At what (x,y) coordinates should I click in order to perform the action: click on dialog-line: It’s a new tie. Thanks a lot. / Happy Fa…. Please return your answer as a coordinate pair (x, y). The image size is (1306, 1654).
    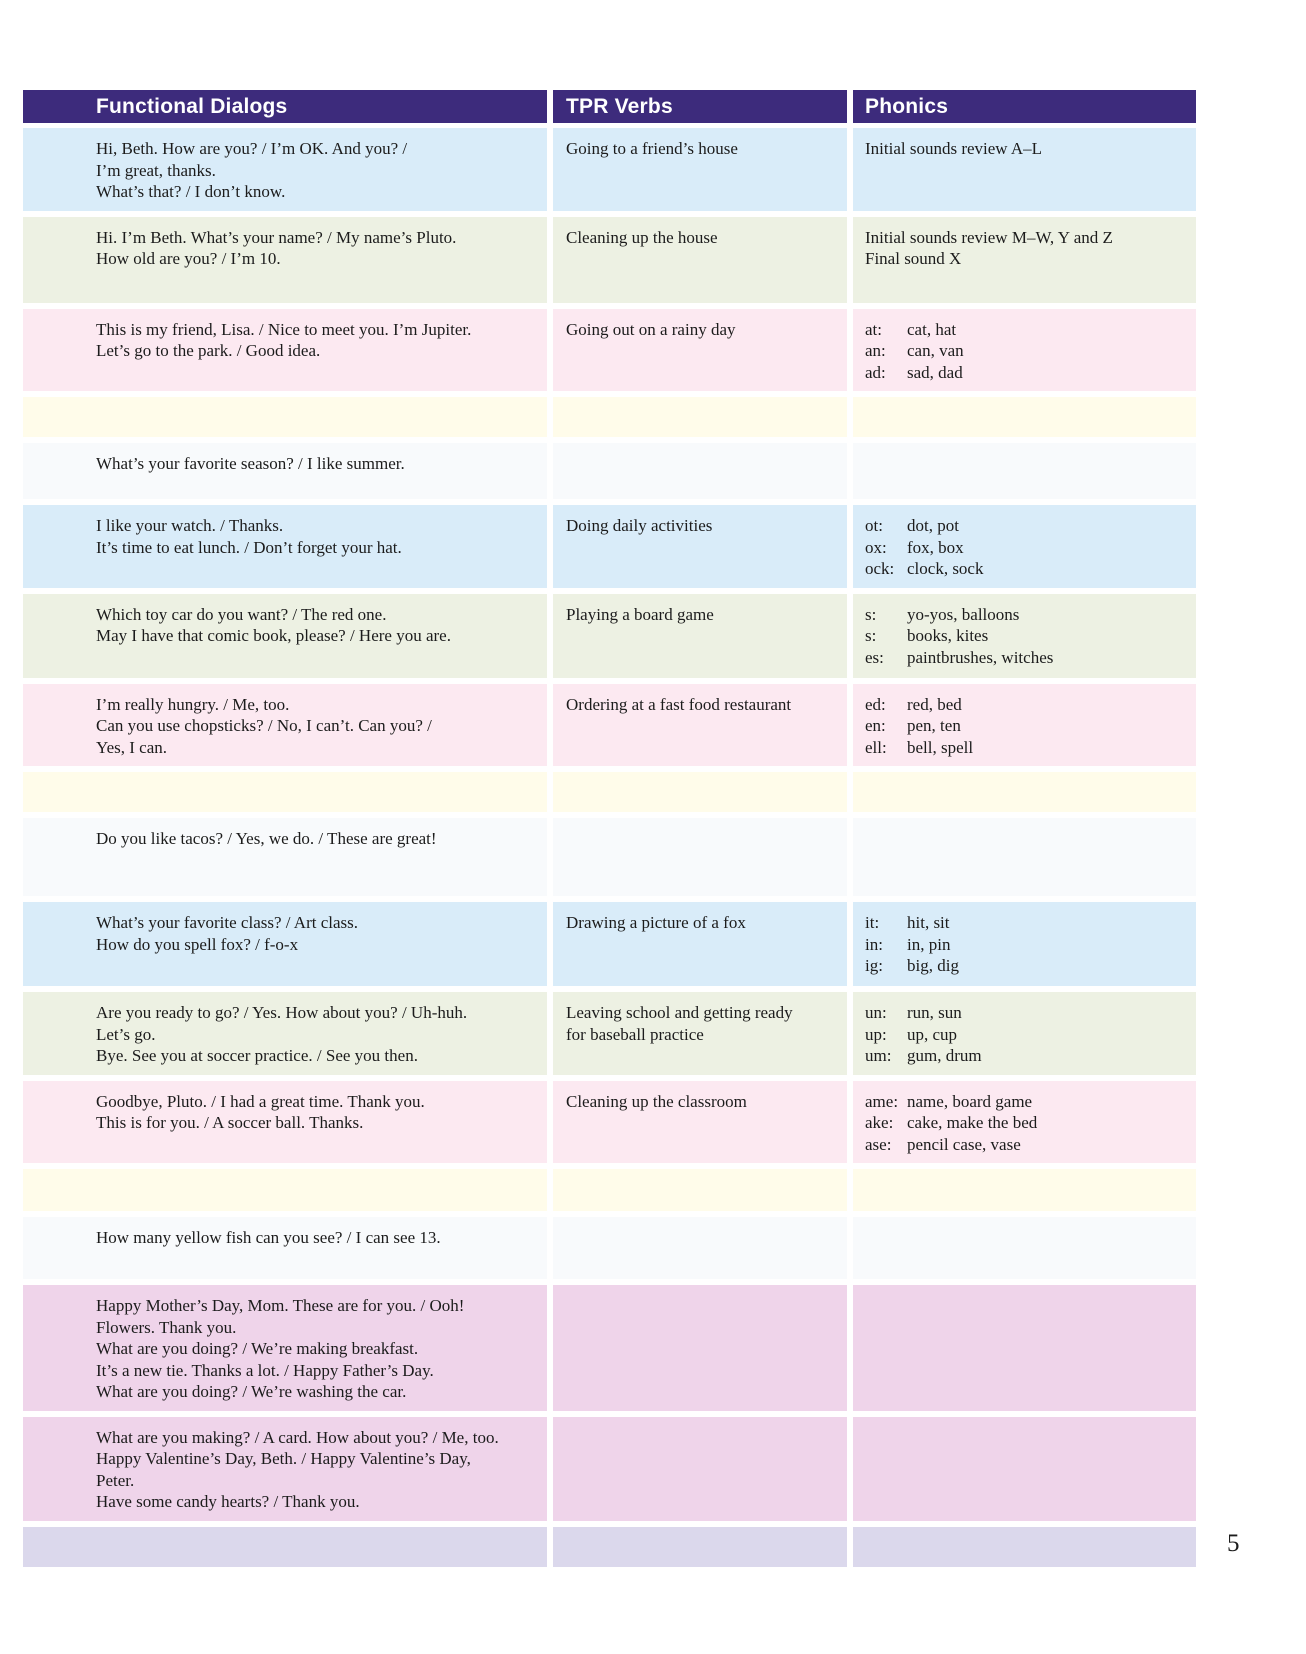
    Looking at the image, I should click on (265, 1370).